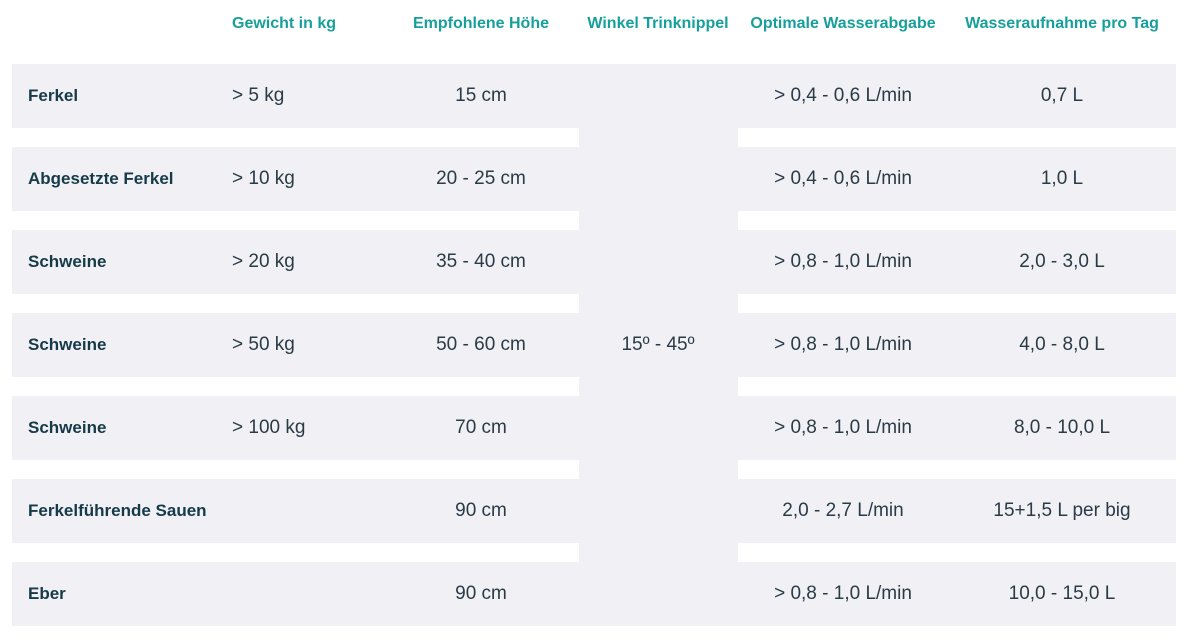 This screenshot has width=1192, height=640. I want to click on column-header: Winkel Trinknippel, so click(658, 23).